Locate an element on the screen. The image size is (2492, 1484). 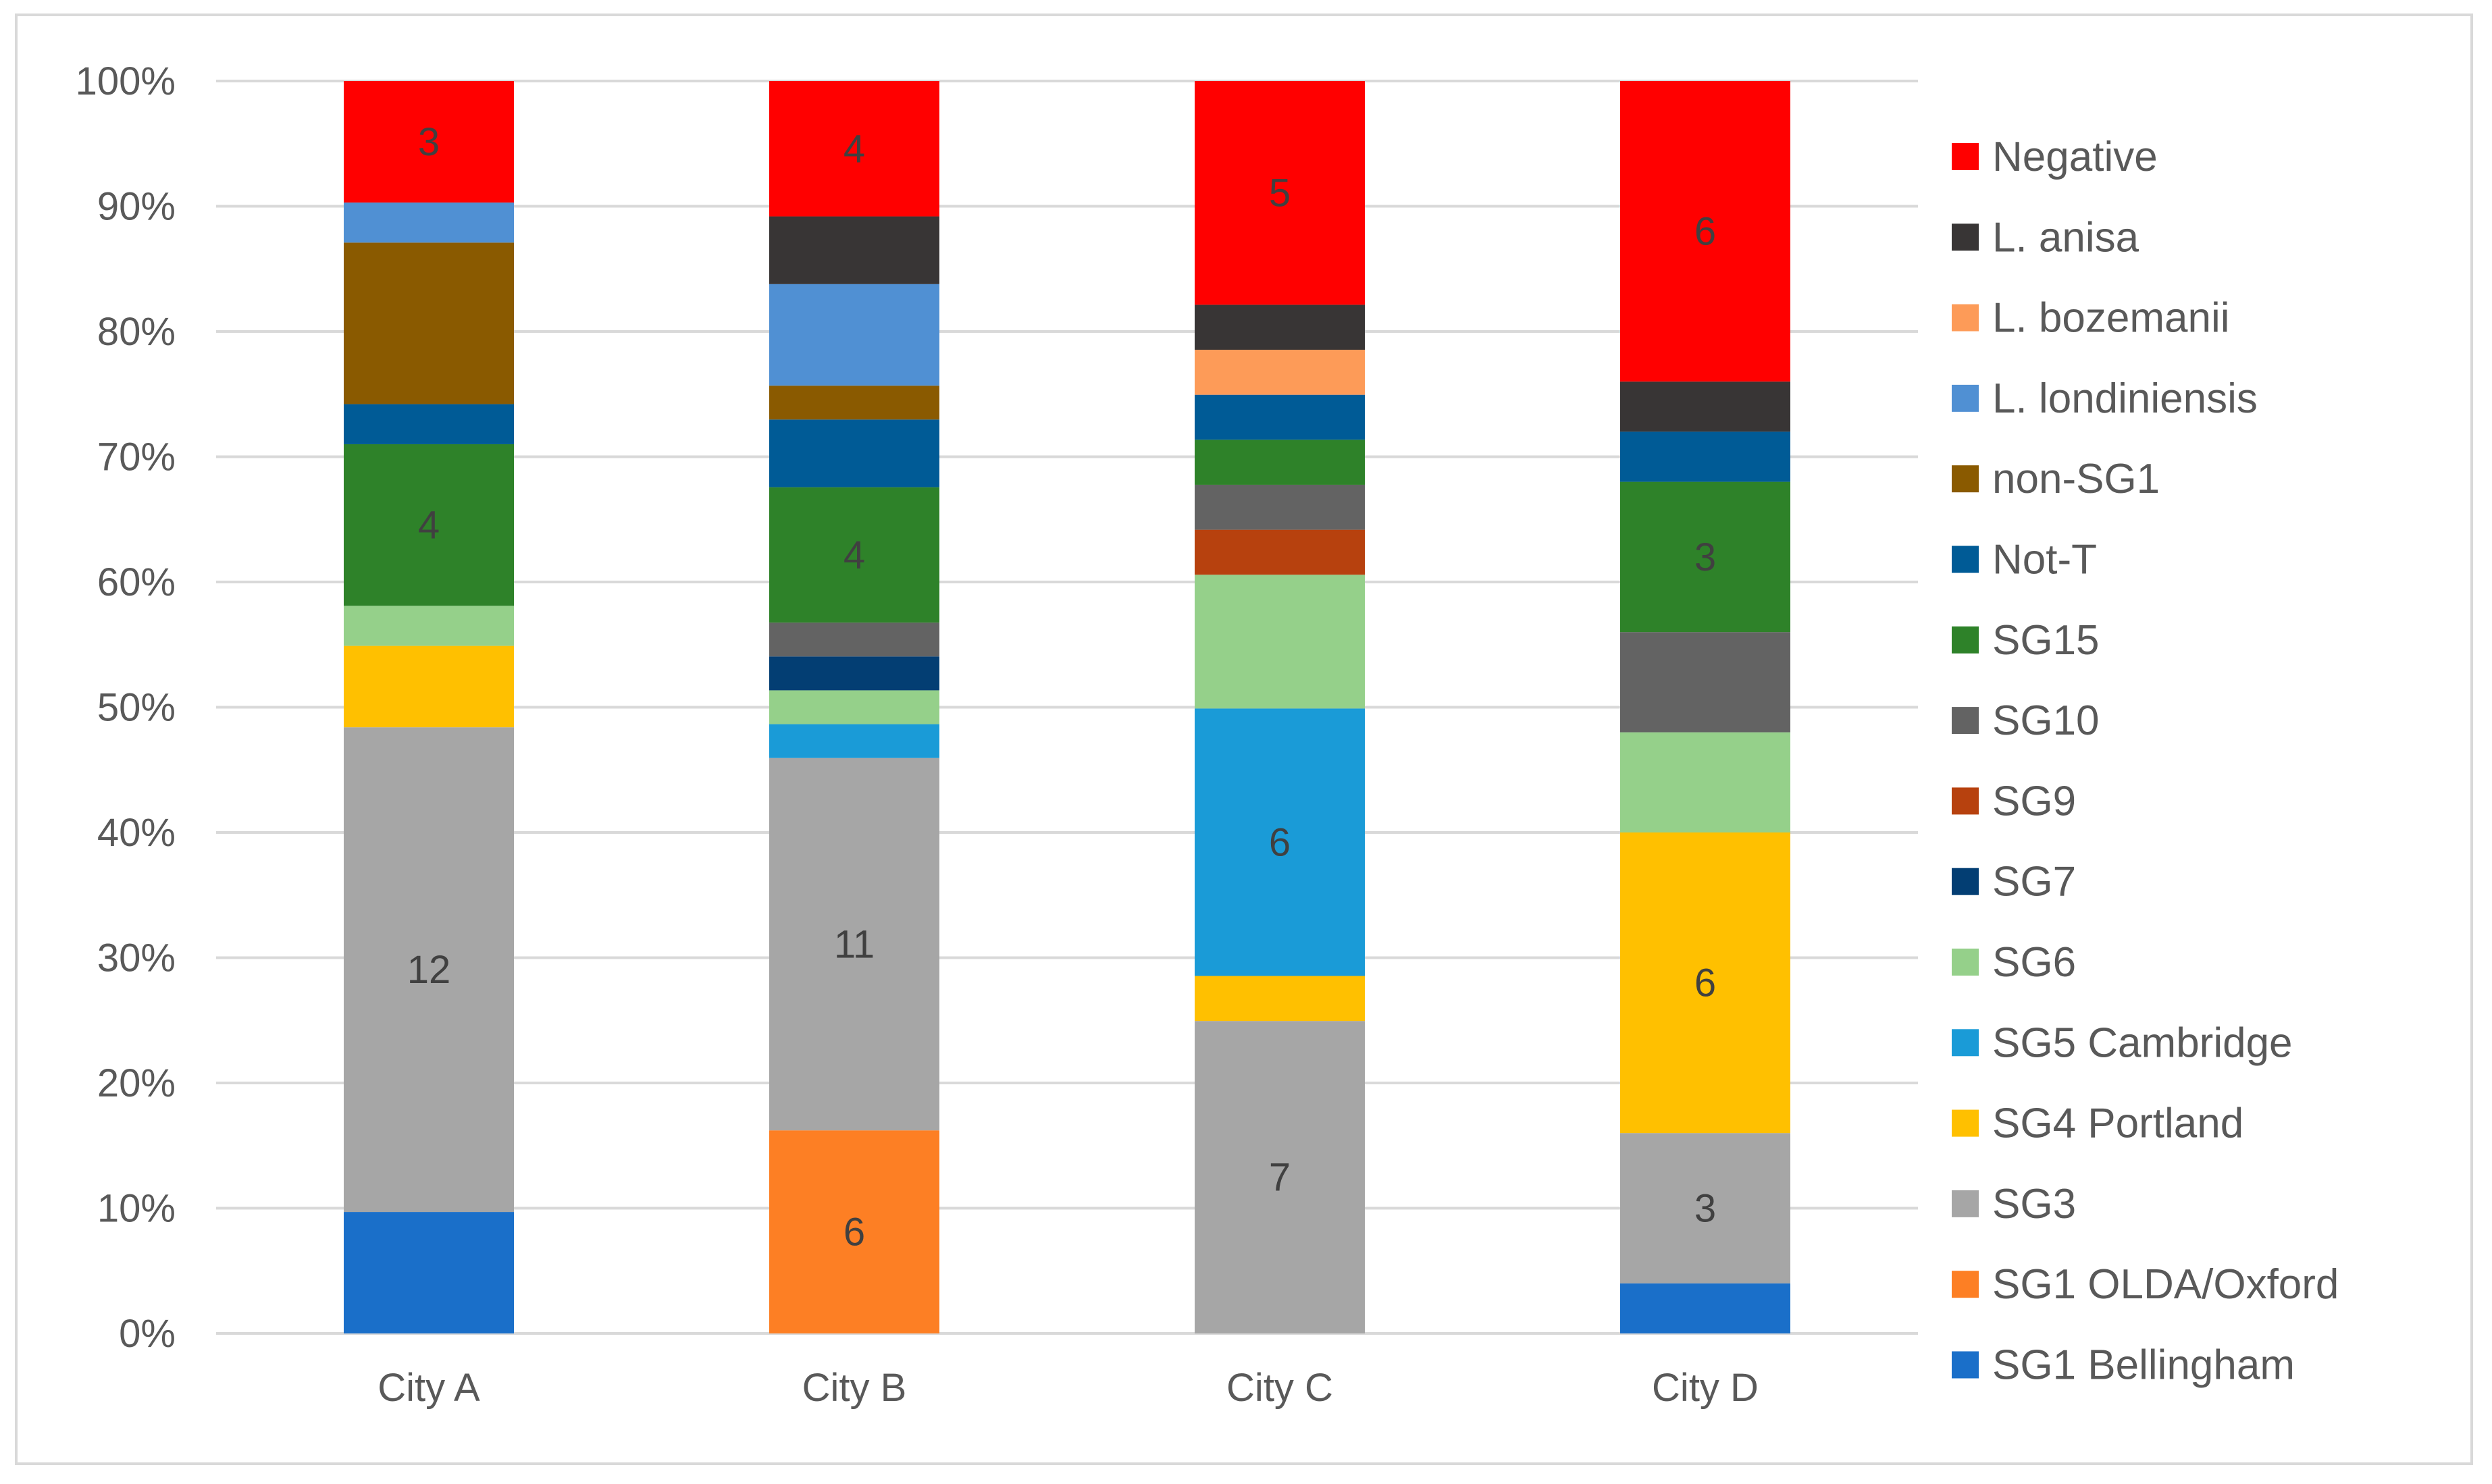
bar-segment-city-c-sg9 is located at coordinates (1280, 552).